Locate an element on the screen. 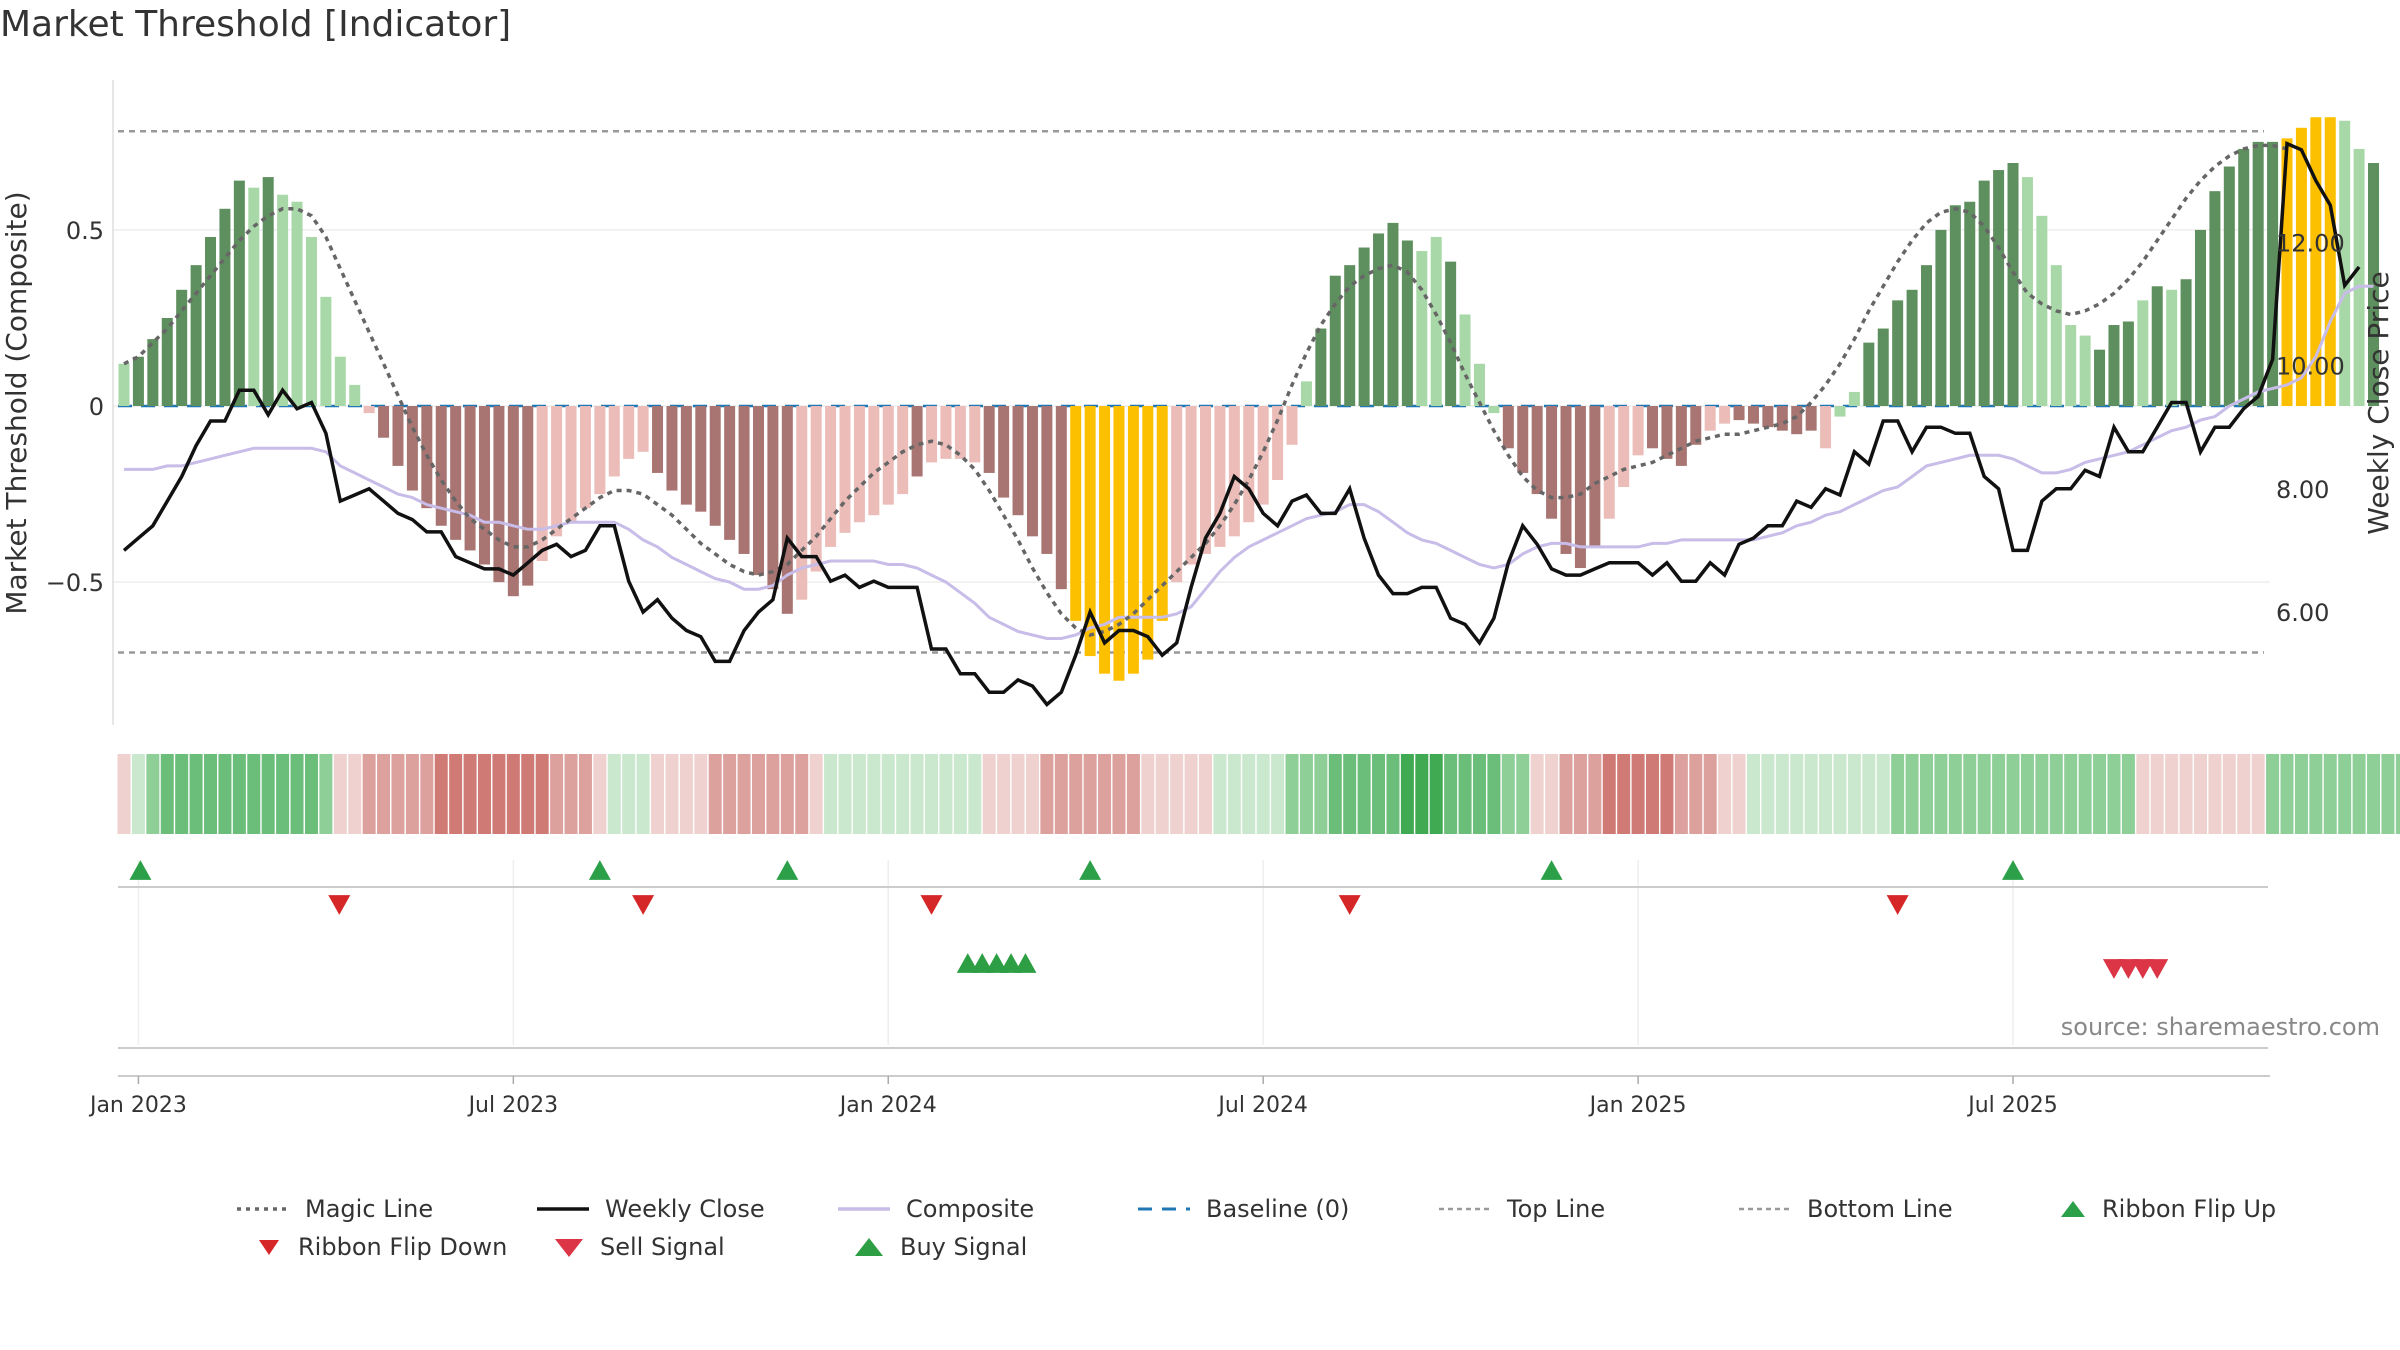 This screenshot has height=1350, width=2400. legend-item: Top Line is located at coordinates (1521, 1209).